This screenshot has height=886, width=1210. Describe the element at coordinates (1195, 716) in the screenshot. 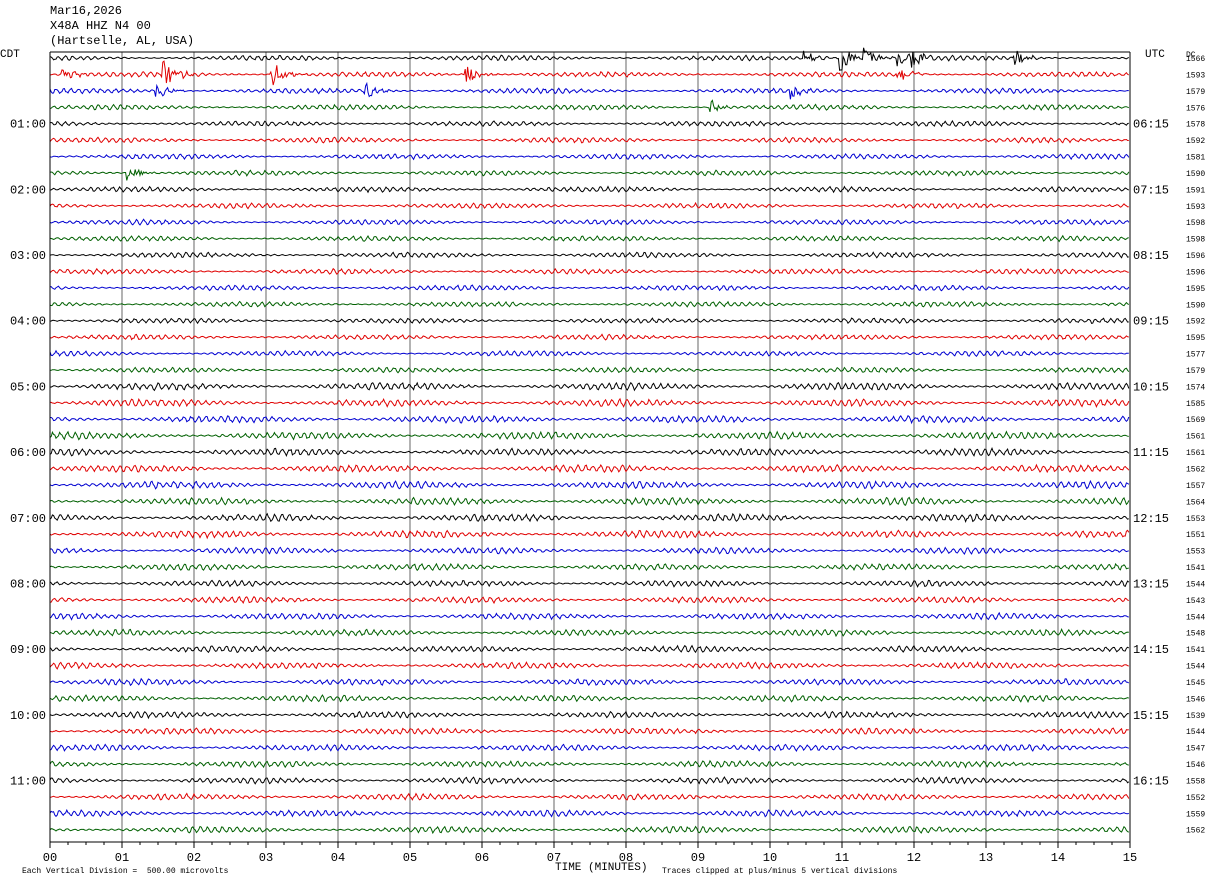

I see `dc-offset-label: 1539` at that location.